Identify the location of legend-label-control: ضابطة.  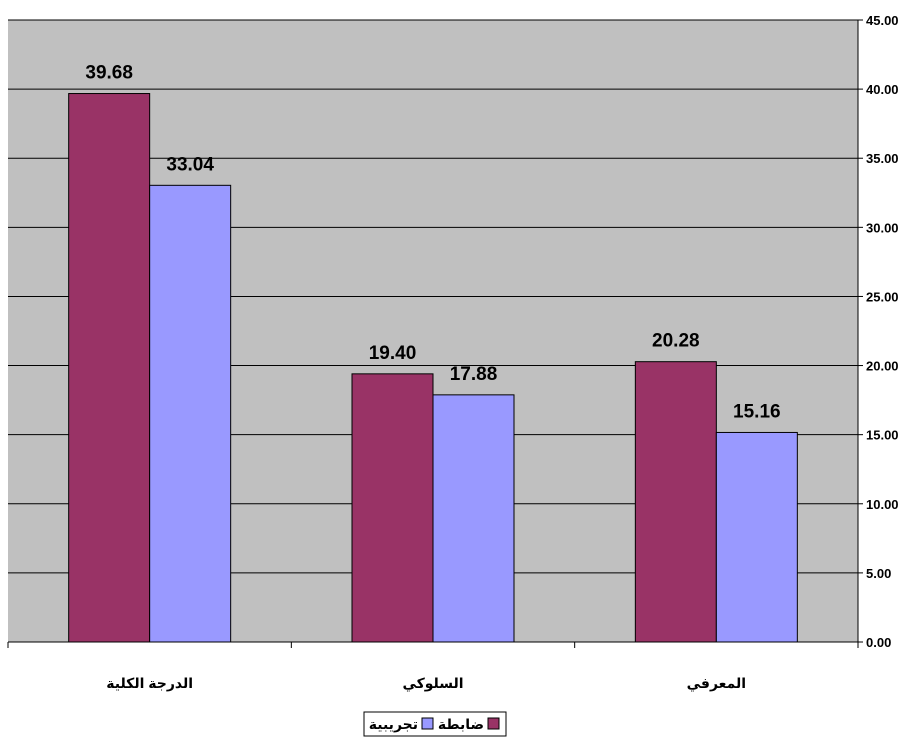
(461, 724).